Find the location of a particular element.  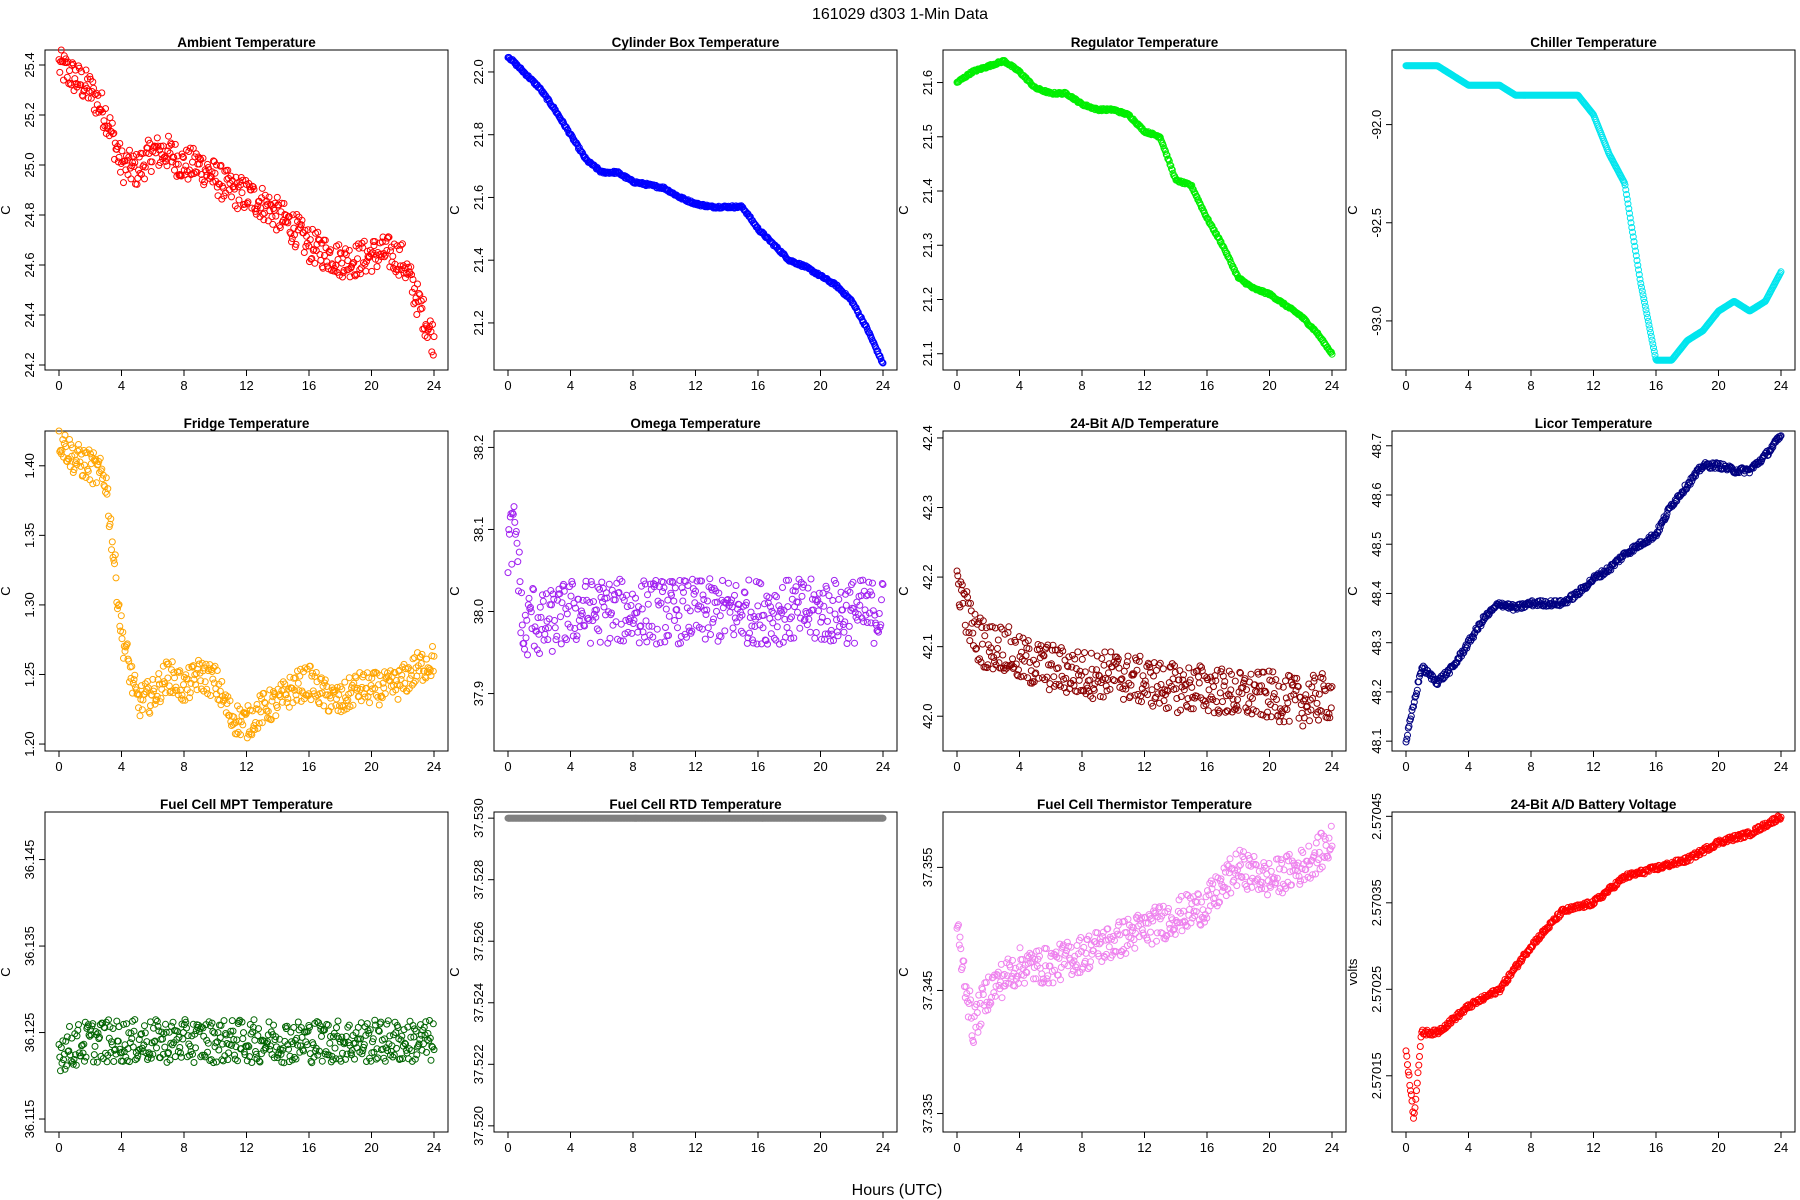

y-tick-label: 21.4 is located at coordinates (478, 260).